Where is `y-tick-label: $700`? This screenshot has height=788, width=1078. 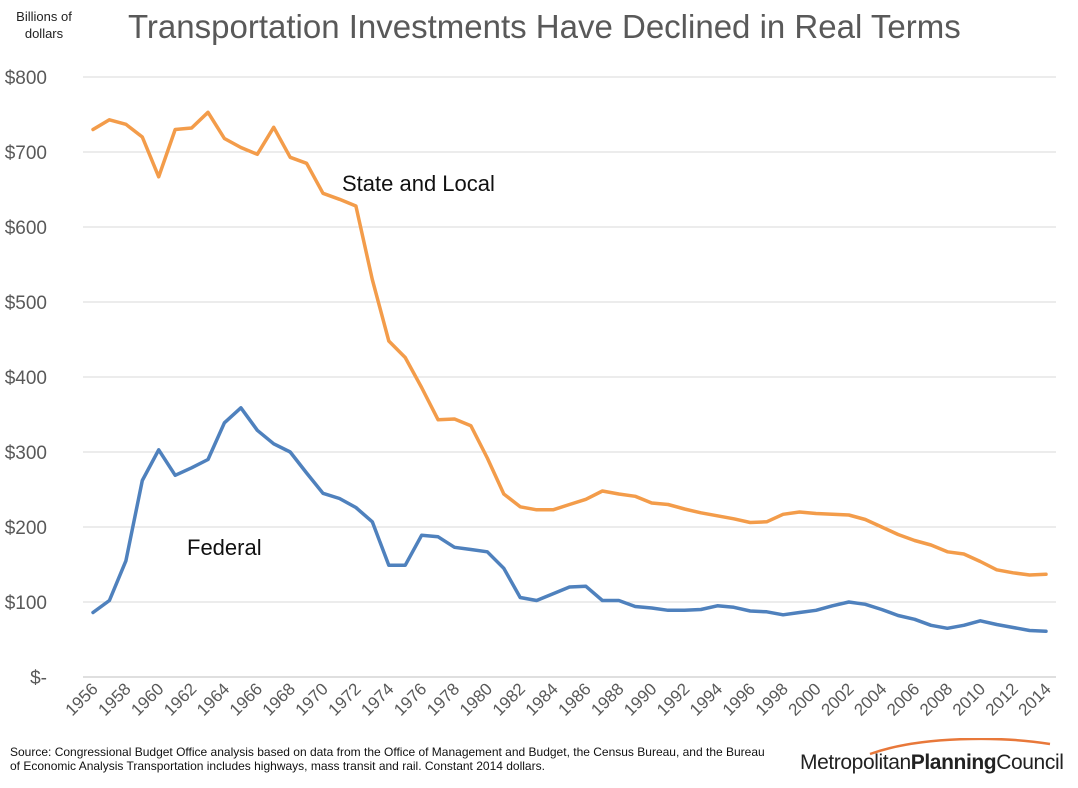 y-tick-label: $700 is located at coordinates (26, 153).